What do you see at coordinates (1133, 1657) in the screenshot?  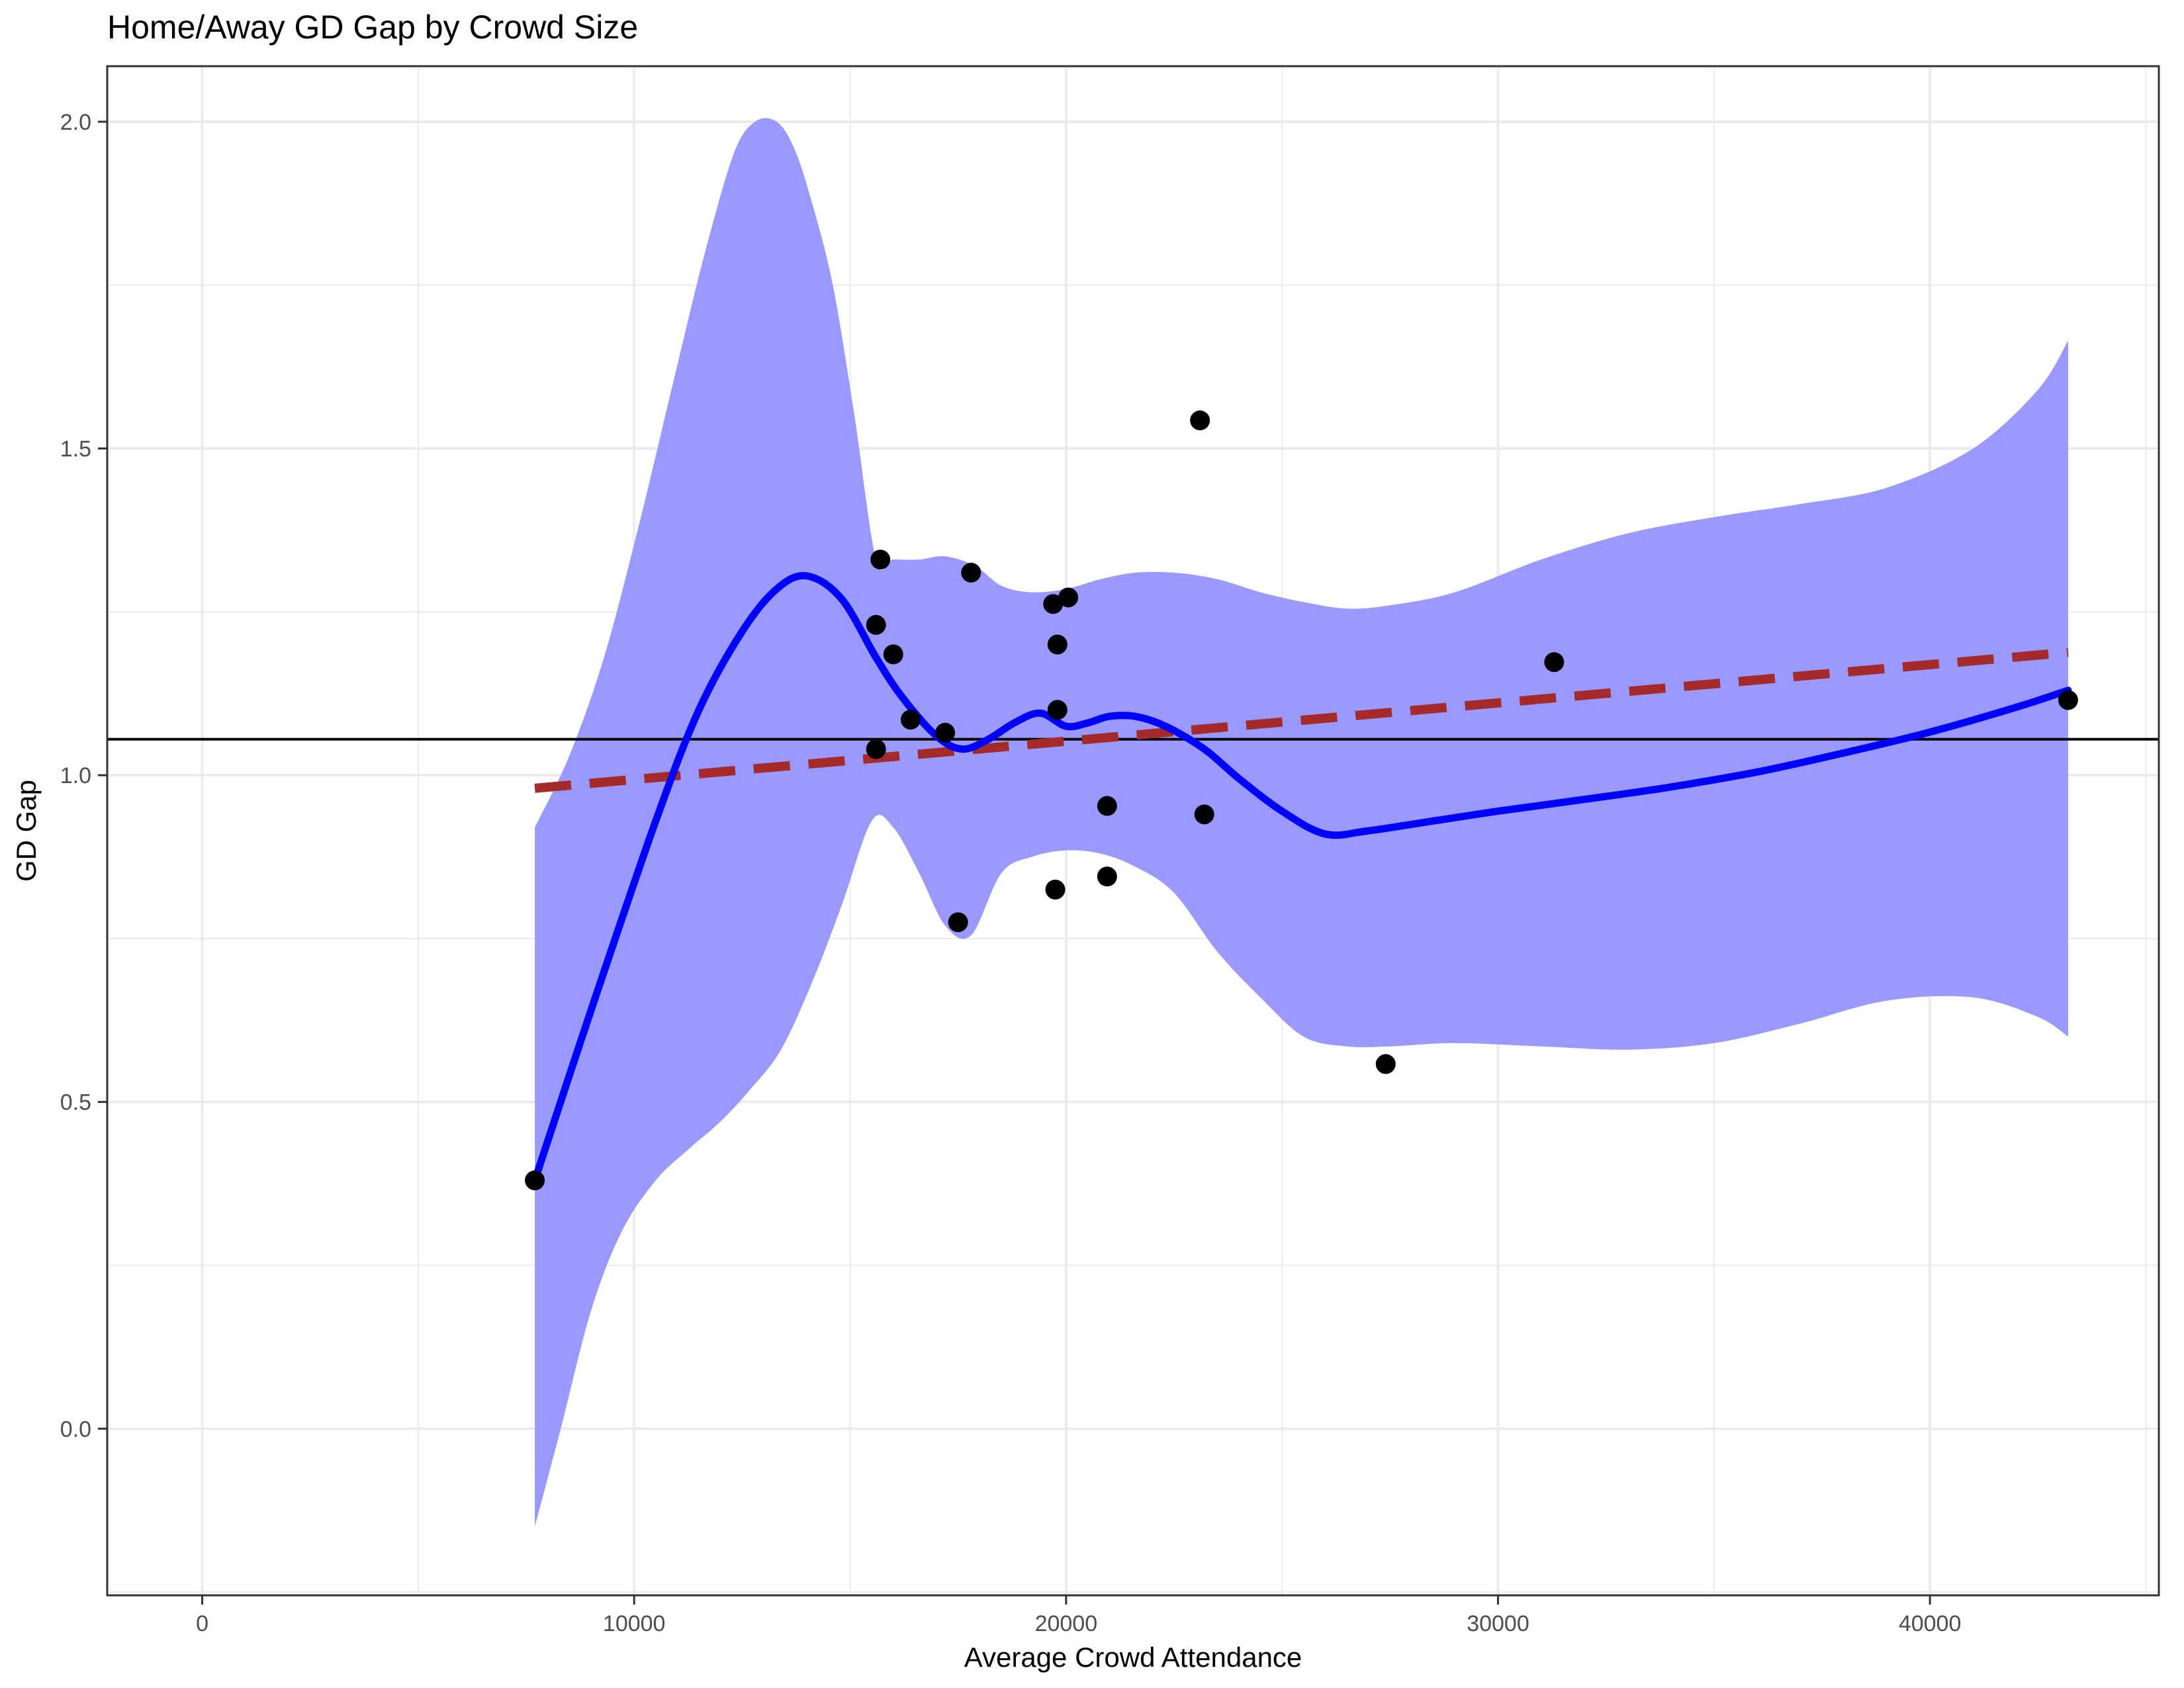 I see `x-axis-title: Average Crowd Attendance` at bounding box center [1133, 1657].